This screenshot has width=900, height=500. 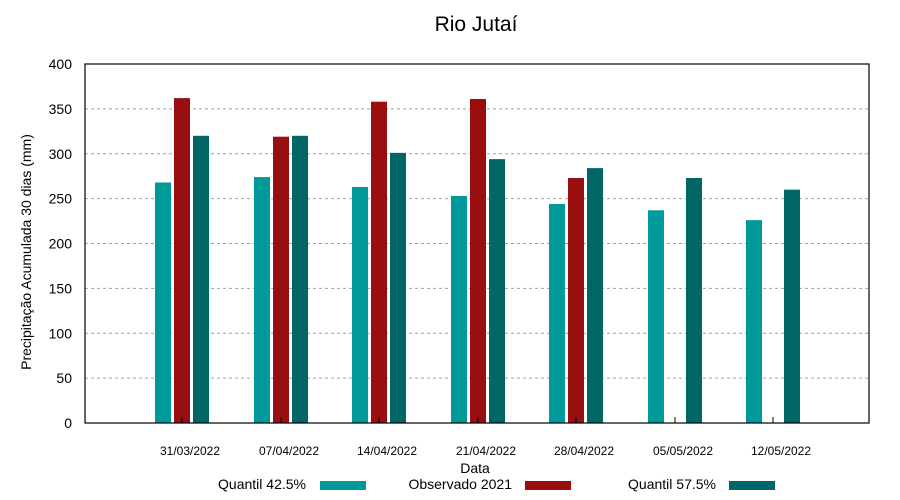 I want to click on chart-title: Rio Jutaí, so click(x=476, y=24).